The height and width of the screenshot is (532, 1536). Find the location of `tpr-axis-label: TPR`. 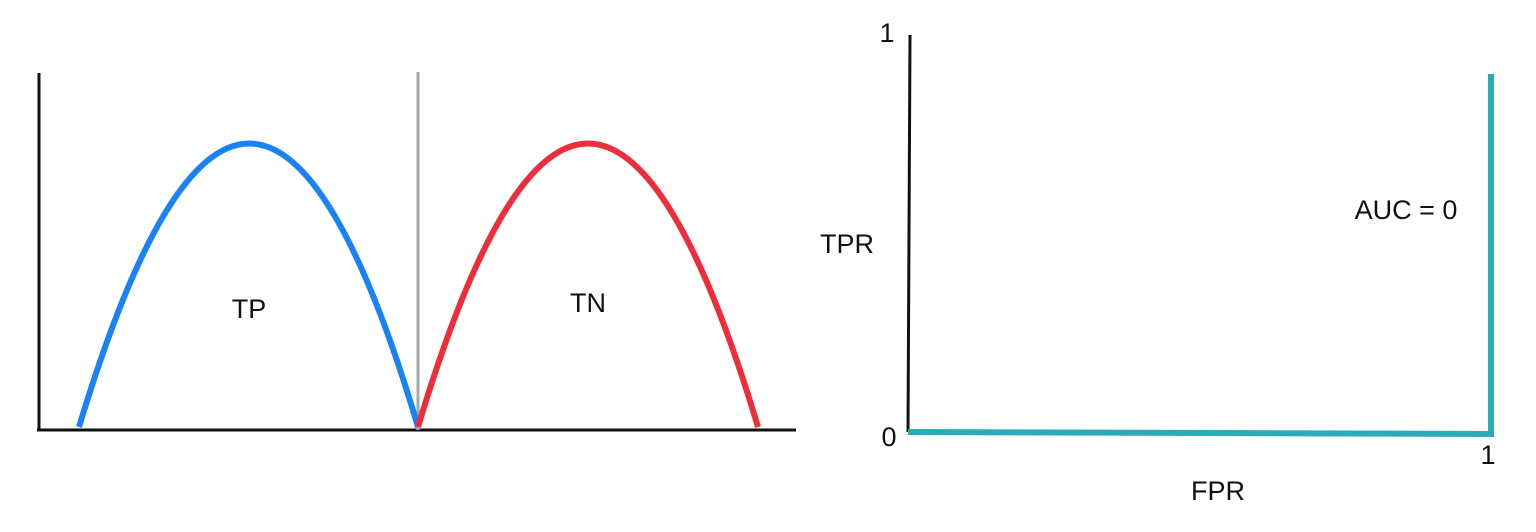

tpr-axis-label: TPR is located at coordinates (847, 244).